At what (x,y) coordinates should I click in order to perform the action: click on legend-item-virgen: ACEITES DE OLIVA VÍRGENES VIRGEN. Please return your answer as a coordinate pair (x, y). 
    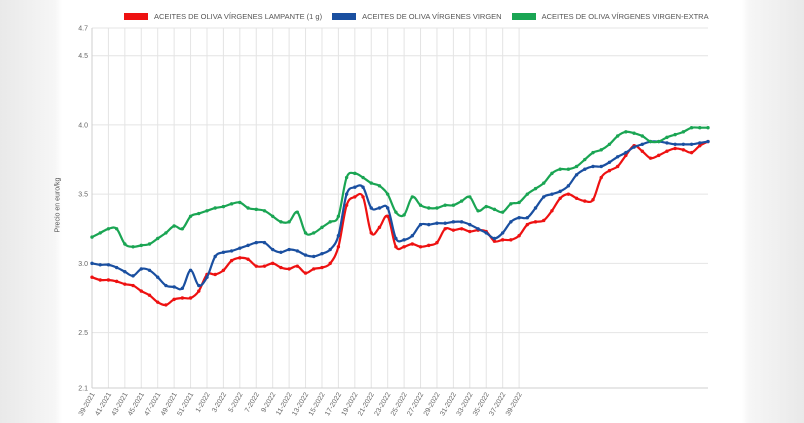
    Looking at the image, I should click on (417, 16).